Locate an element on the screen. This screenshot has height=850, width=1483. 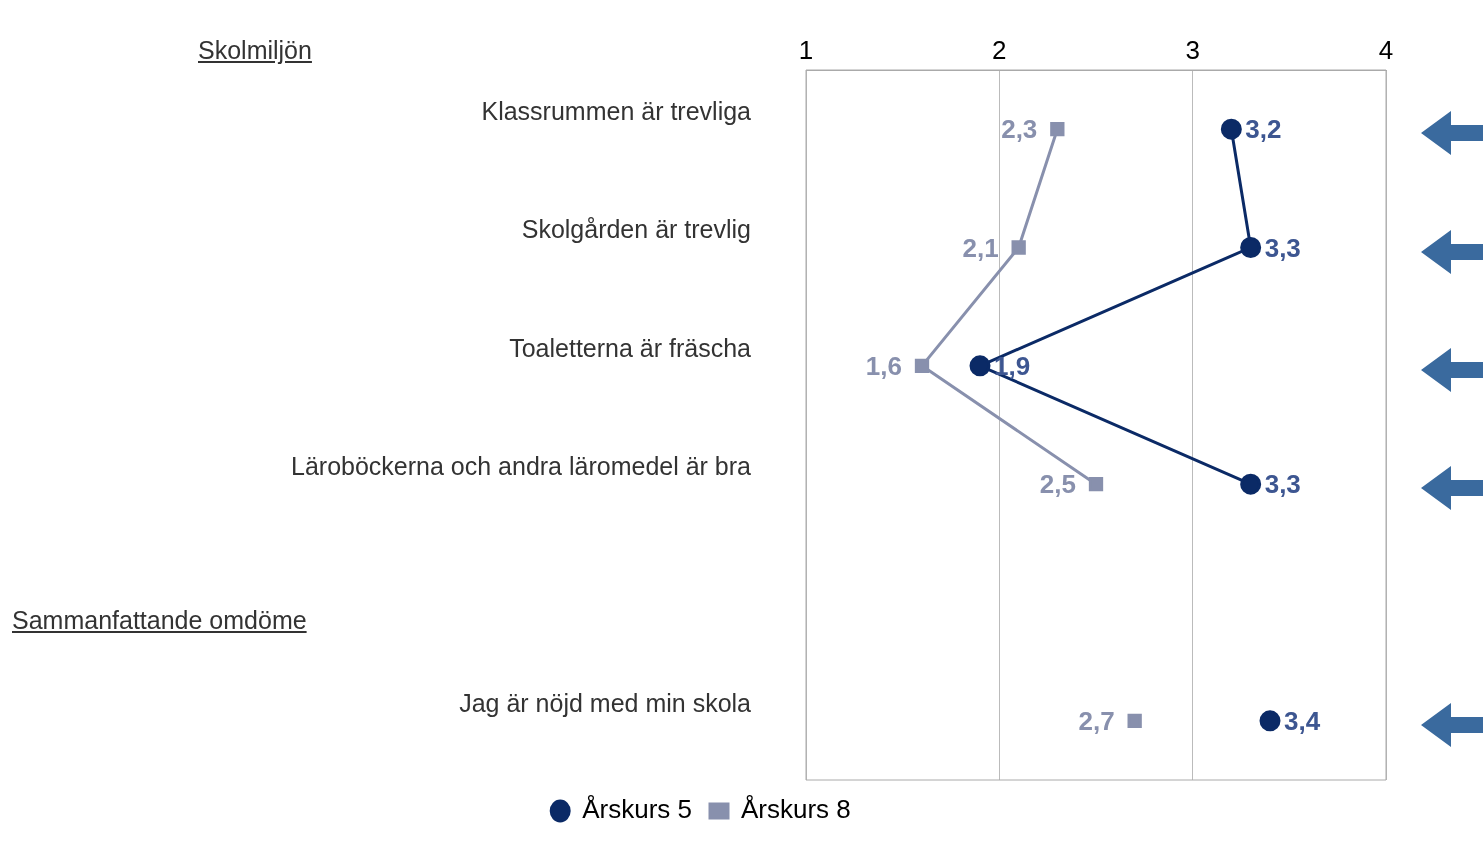
y-tick-label: Läroböckerna och andra läromedel är bra is located at coordinates (521, 466).